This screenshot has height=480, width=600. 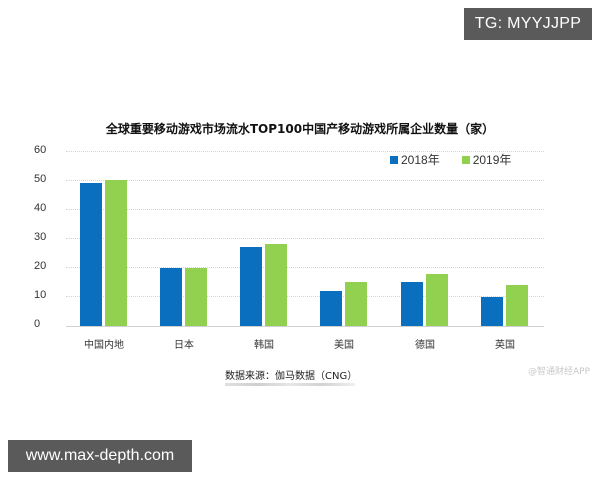 I want to click on bar-2019年-中国内地, so click(x=116, y=253).